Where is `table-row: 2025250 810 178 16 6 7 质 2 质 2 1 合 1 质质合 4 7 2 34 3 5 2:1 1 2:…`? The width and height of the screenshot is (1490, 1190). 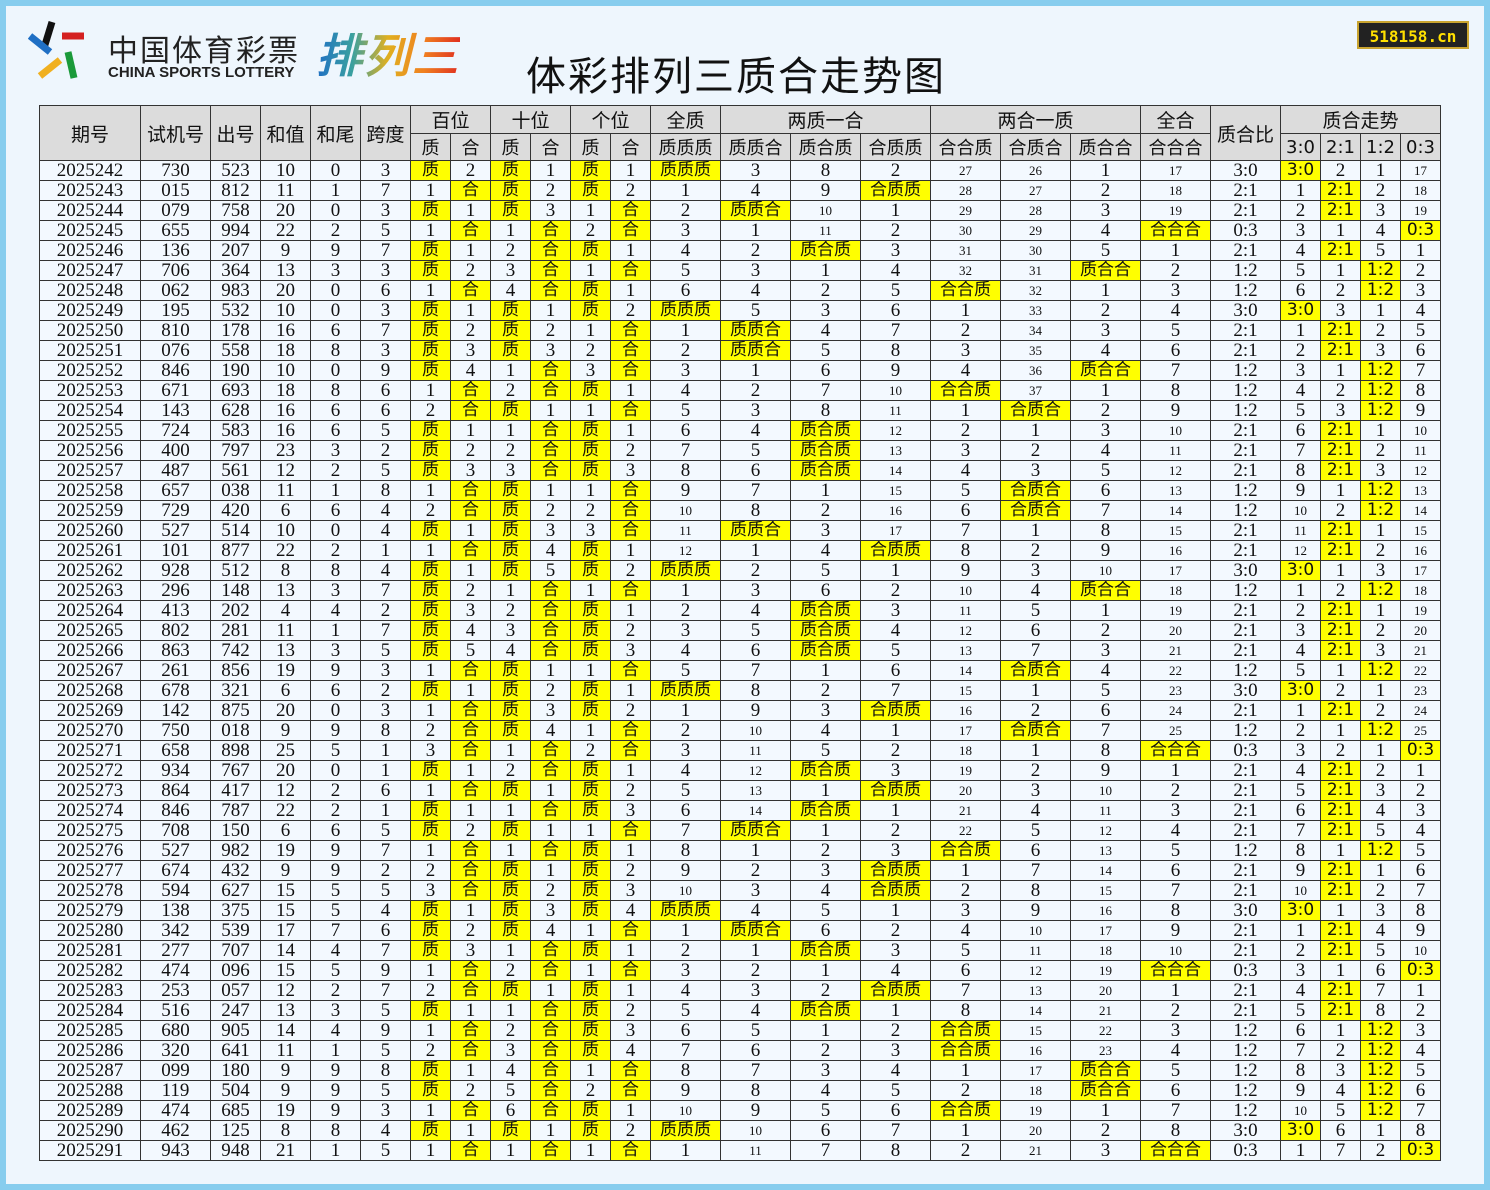 table-row: 2025250 810 178 16 6 7 质 2 质 2 1 合 1 质质合 4 7 2 34 3 5 2:1 1 2:… is located at coordinates (740, 330).